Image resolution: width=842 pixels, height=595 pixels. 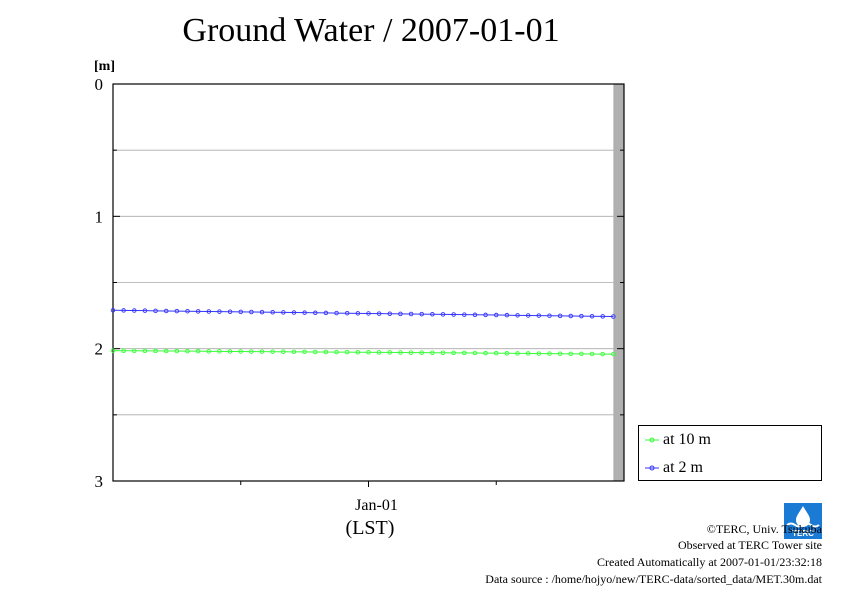 I want to click on legend-marker-10m, so click(x=652, y=440).